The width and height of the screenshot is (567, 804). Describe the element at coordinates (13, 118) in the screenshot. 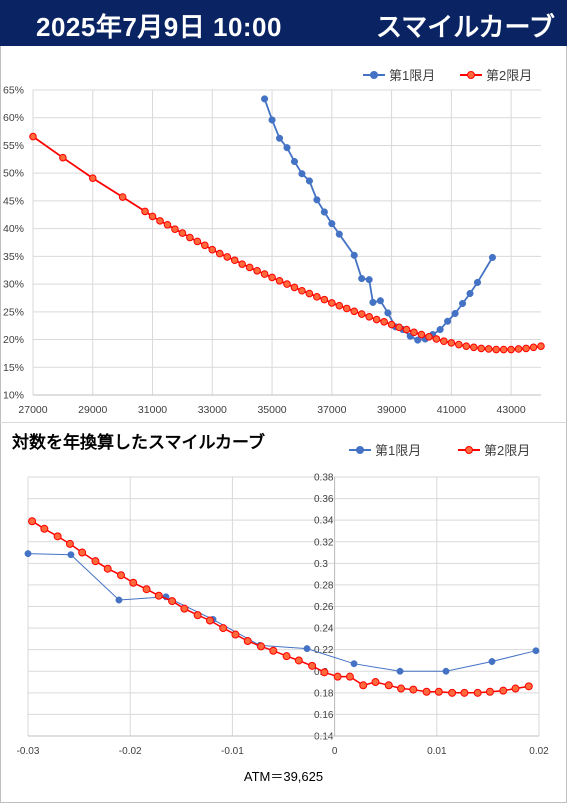

I see `y-tick-label: 60%` at that location.